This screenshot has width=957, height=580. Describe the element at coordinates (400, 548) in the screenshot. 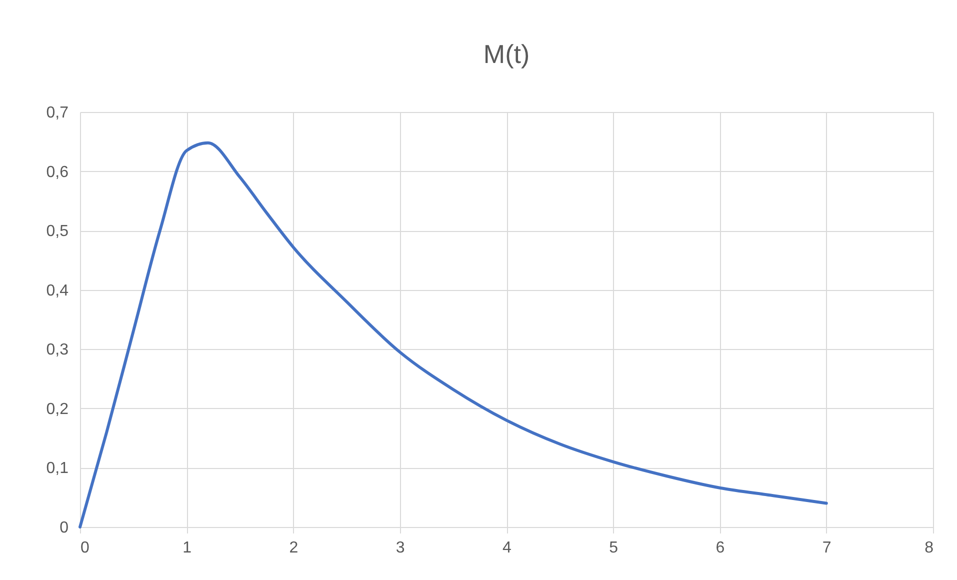

I see `x-tick-label: 3` at that location.